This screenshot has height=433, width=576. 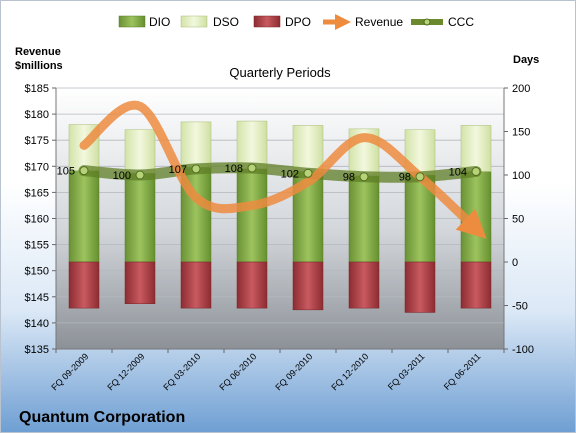 What do you see at coordinates (181, 371) in the screenshot?
I see `x-tick-label: FQ 03-2010` at bounding box center [181, 371].